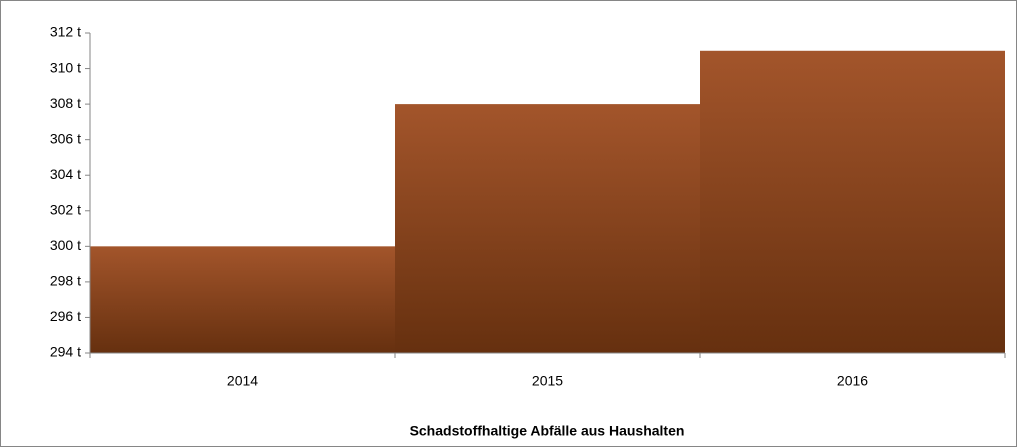  I want to click on x-tick-label: 2015, so click(547, 381).